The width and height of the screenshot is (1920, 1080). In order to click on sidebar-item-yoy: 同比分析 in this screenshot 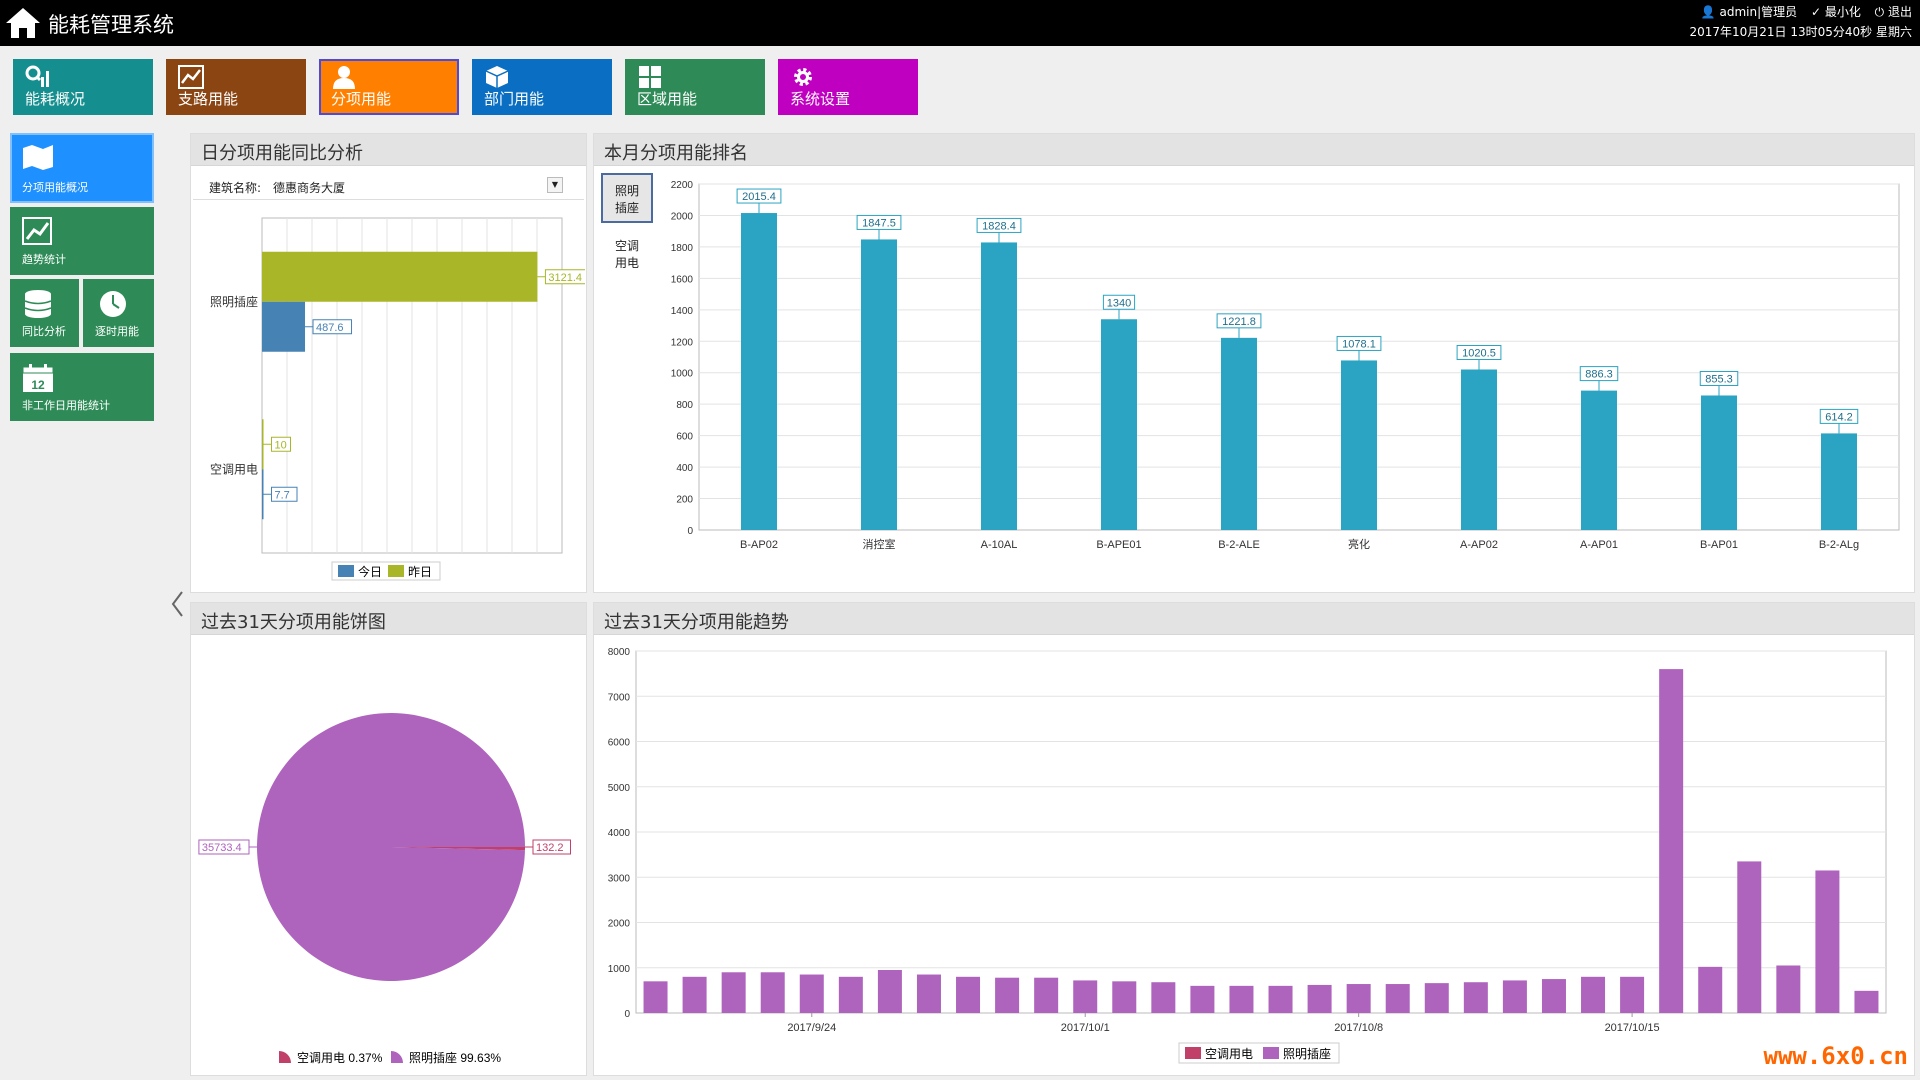, I will do `click(44, 313)`.